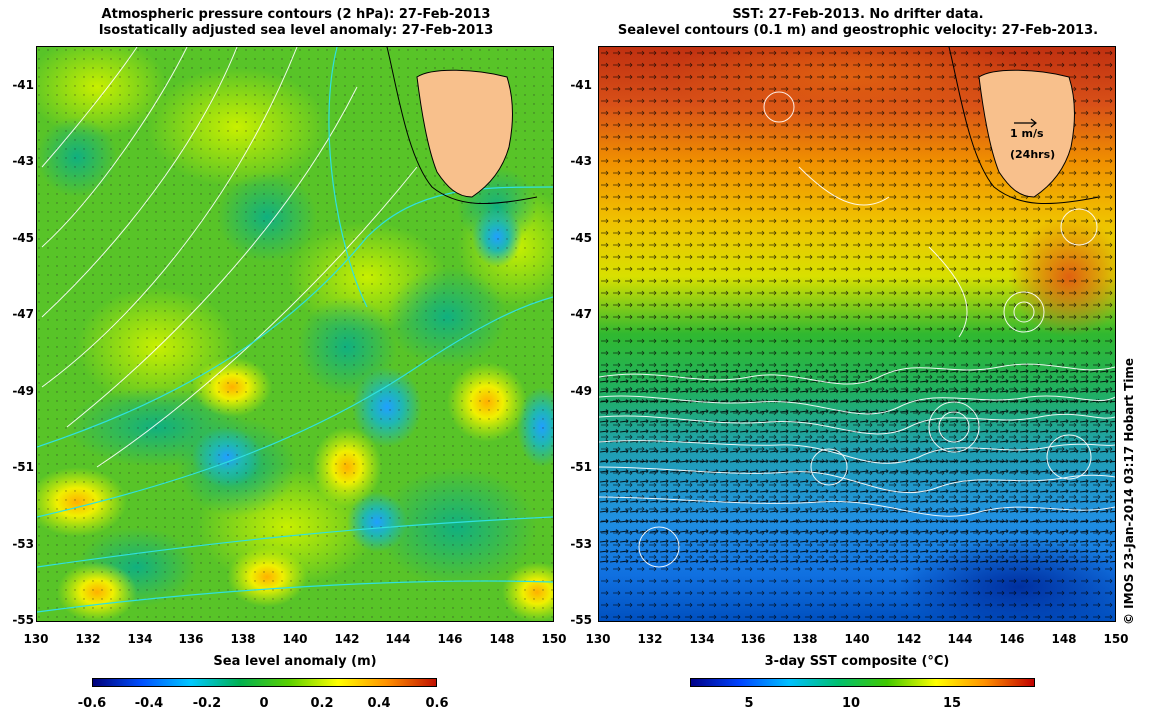 Image resolution: width=1150 pixels, height=711 pixels. What do you see at coordinates (1025, 123) in the screenshot?
I see `velocity-scale-arrow-icon` at bounding box center [1025, 123].